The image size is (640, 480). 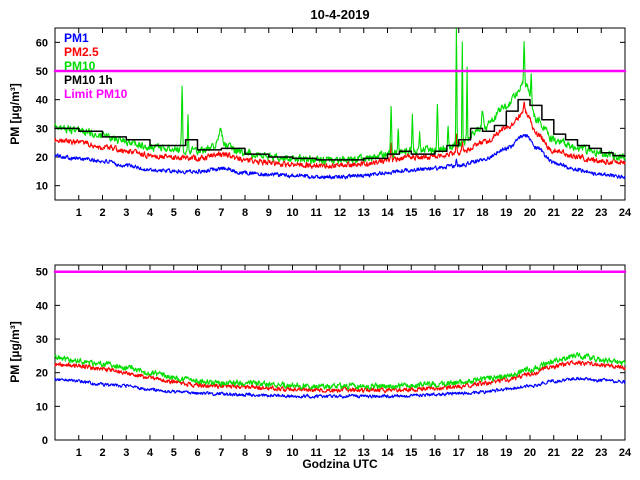 What do you see at coordinates (340, 129) in the screenshot?
I see `series-pm10-1h-line` at bounding box center [340, 129].